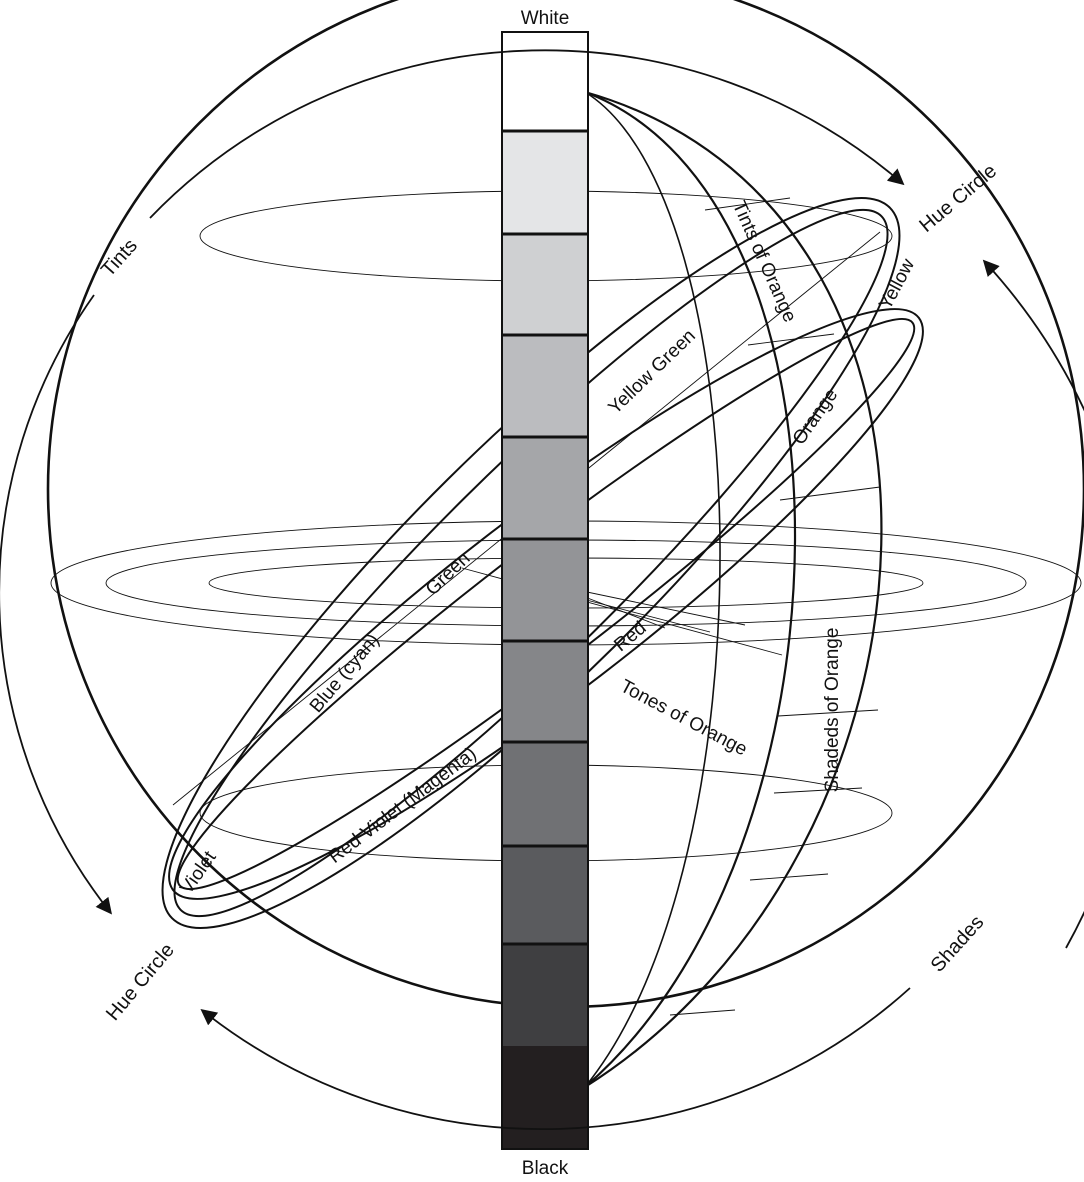 The image size is (1084, 1182). Describe the element at coordinates (545, 18) in the screenshot. I see `white-label: White` at that location.